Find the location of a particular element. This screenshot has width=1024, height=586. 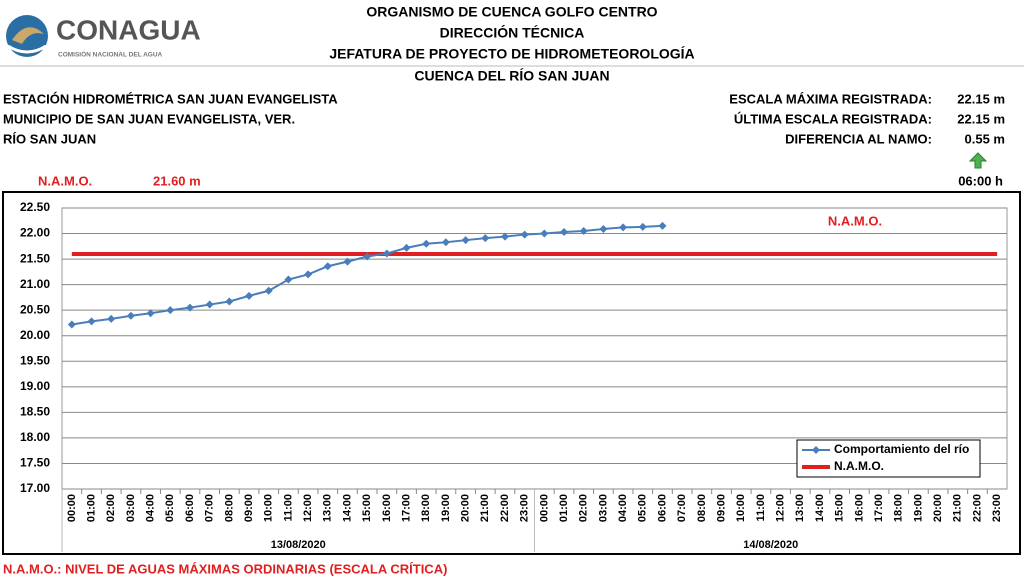

x-tick-label: 20:00 is located at coordinates (938, 508).